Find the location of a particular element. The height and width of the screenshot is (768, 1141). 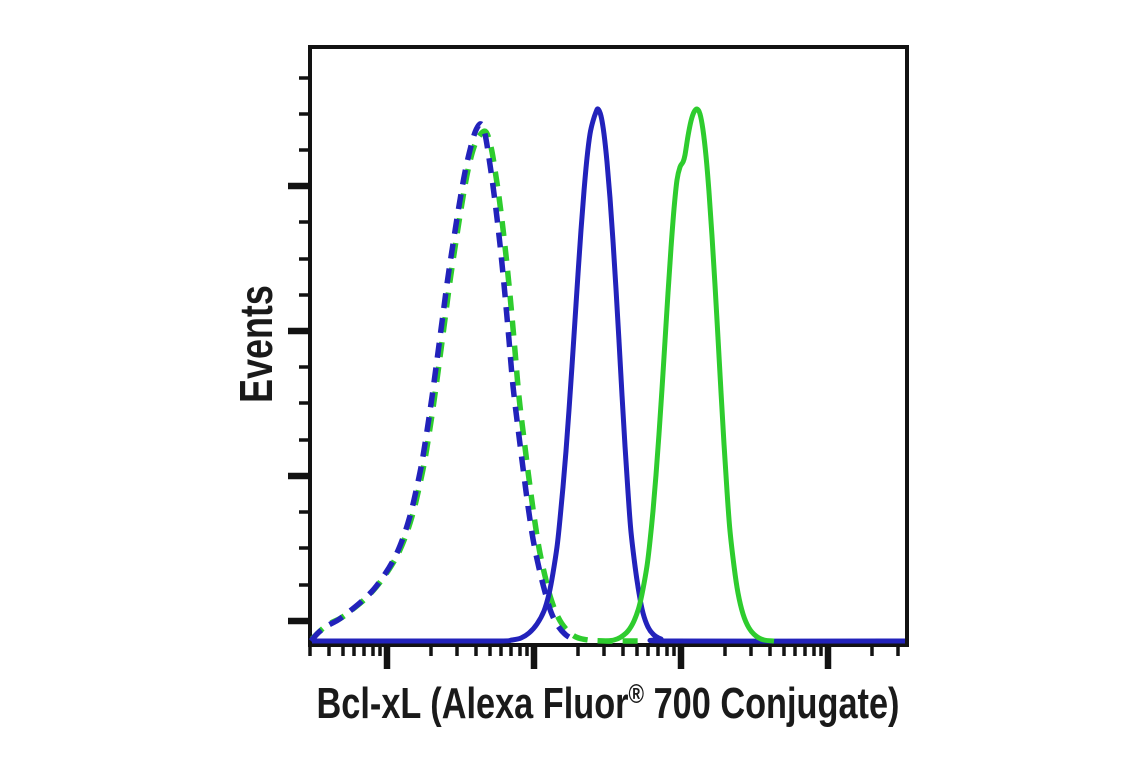

sample-green-solid-curve is located at coordinates (689, 375).